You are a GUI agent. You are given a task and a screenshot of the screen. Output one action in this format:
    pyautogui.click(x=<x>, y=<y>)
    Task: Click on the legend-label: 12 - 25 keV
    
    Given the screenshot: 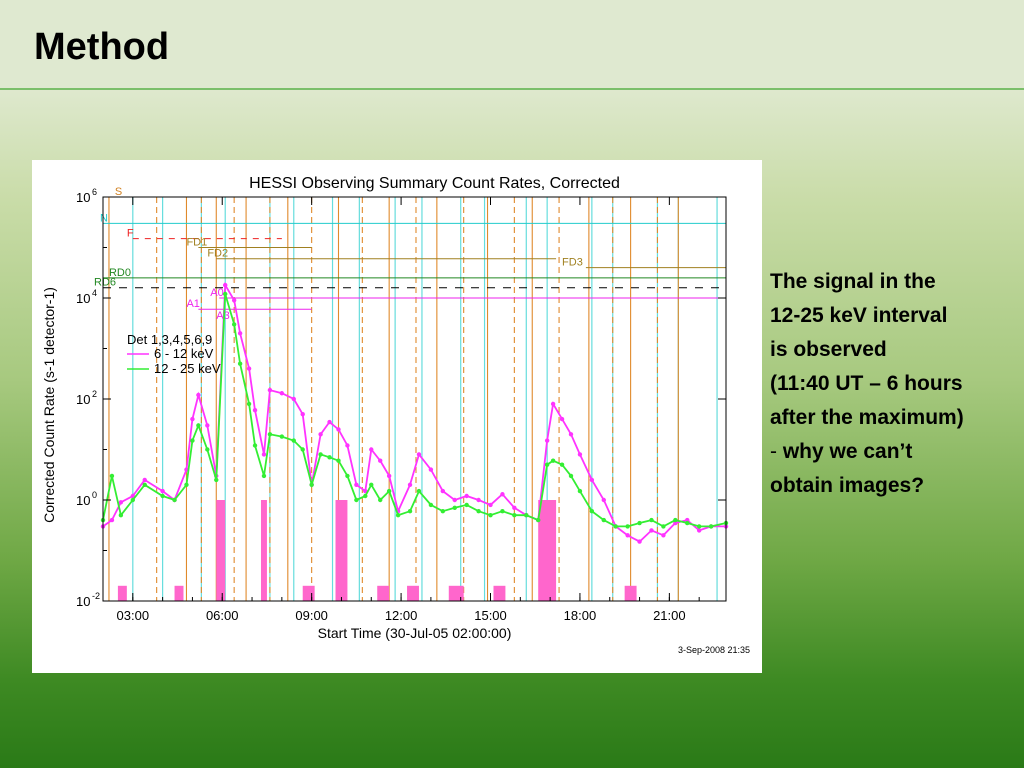 What is the action you would take?
    pyautogui.click(x=187, y=368)
    